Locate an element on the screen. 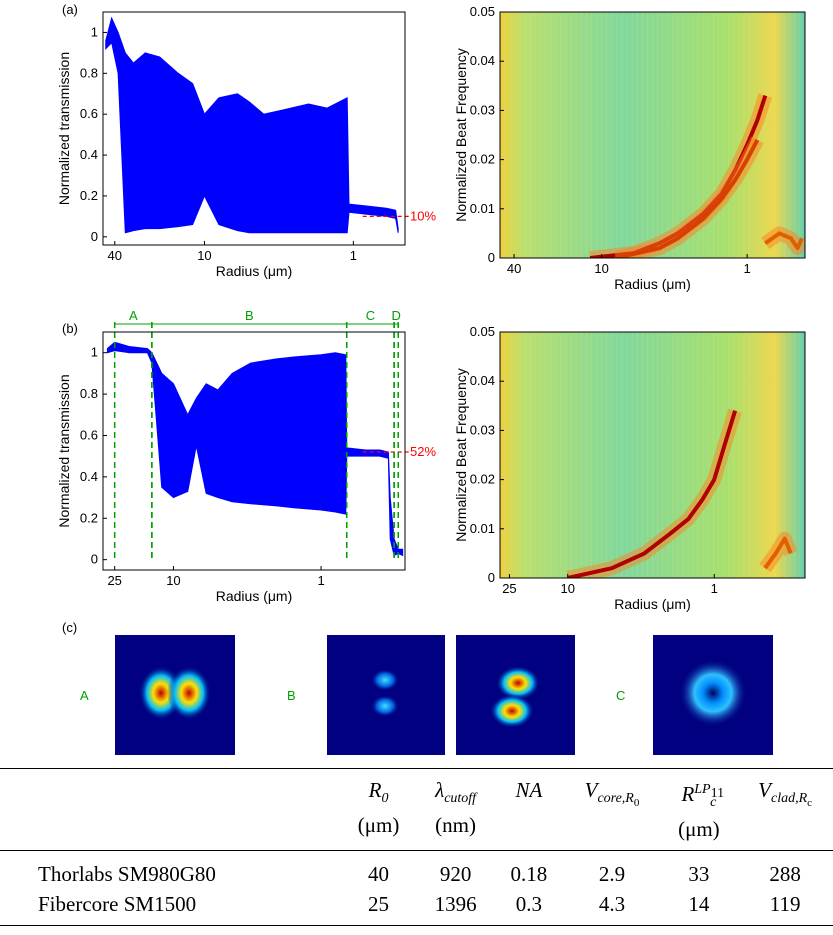 The height and width of the screenshot is (935, 833). subscript-text: cutoff is located at coordinates (460, 799).